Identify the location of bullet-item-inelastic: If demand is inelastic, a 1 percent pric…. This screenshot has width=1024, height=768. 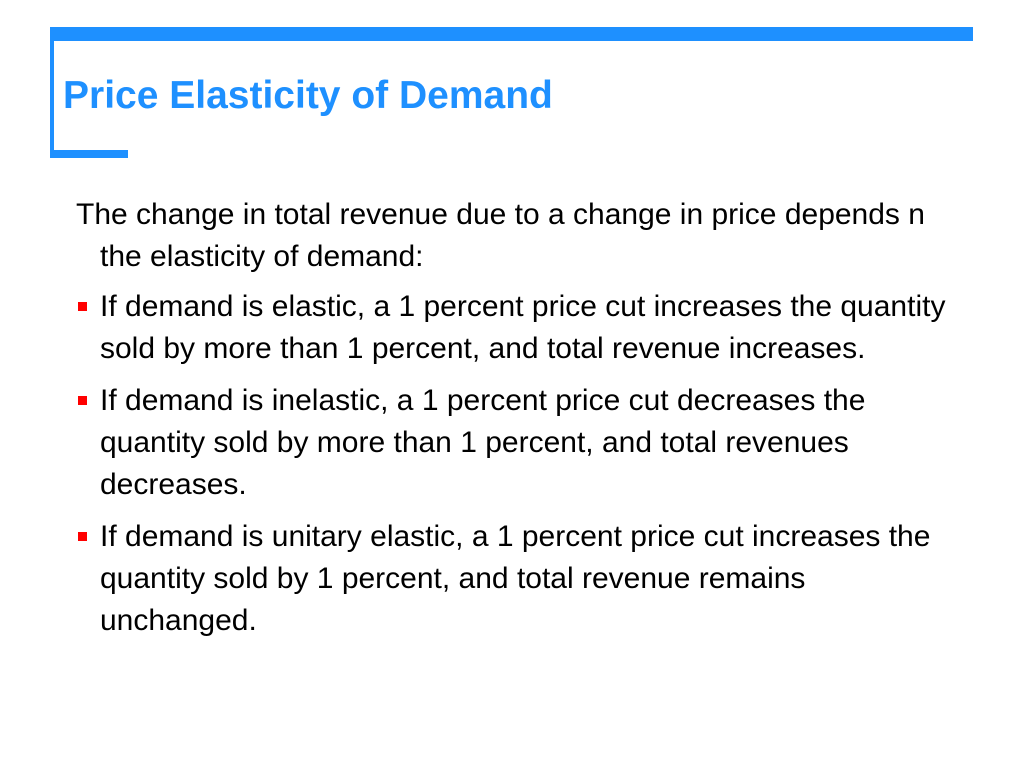
(516, 443).